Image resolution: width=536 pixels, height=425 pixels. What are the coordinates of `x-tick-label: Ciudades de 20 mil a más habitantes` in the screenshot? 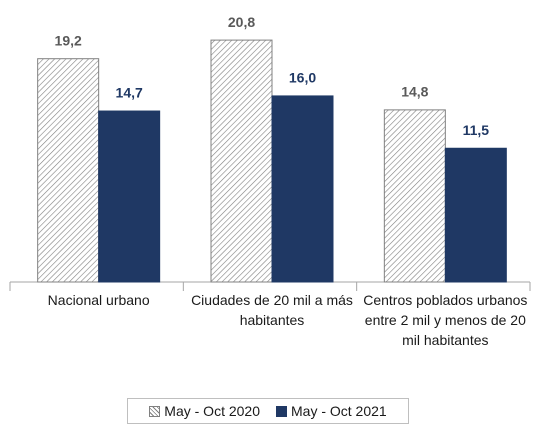 It's located at (272, 310).